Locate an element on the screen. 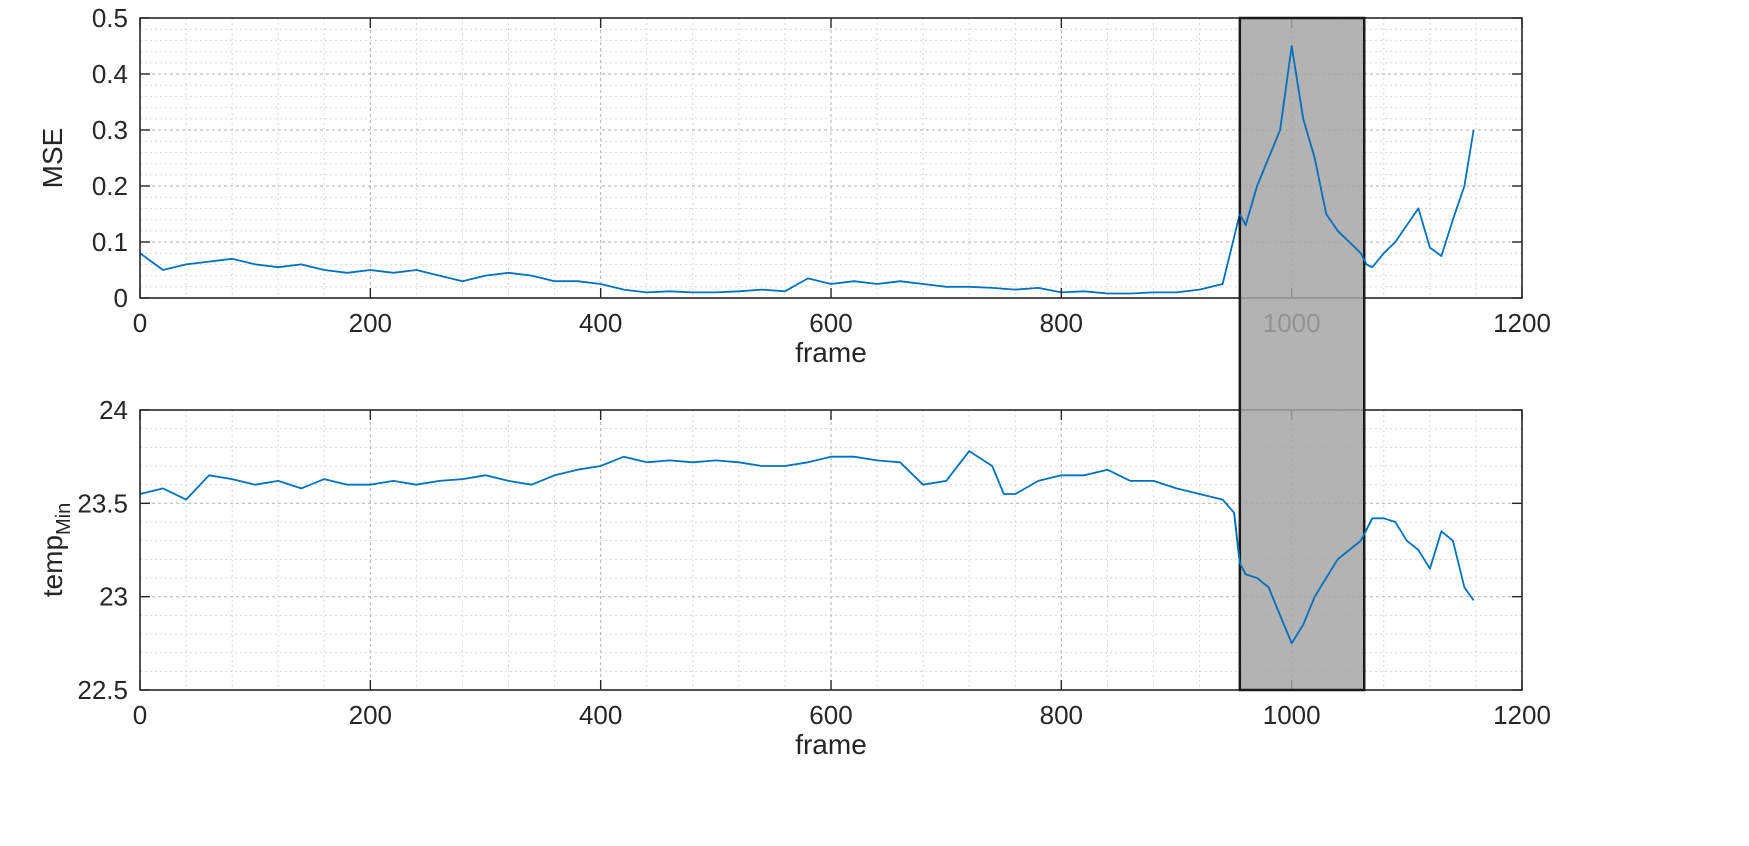 The height and width of the screenshot is (846, 1749). y-tick-label: 0 is located at coordinates (121, 298).